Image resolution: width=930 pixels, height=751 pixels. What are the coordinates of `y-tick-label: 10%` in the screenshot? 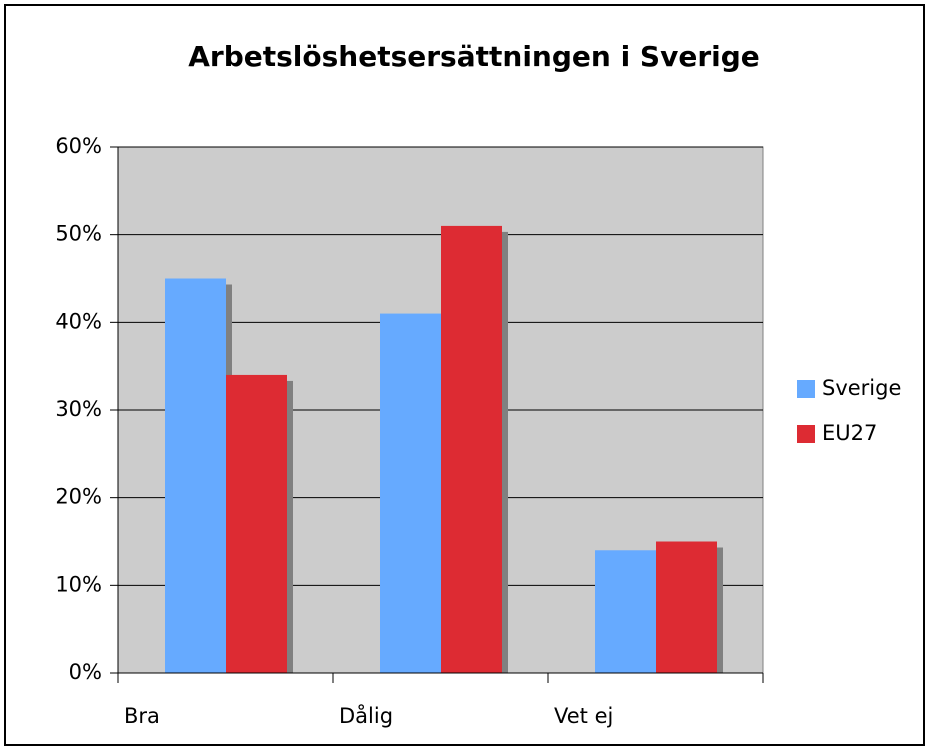 It's located at (78, 584).